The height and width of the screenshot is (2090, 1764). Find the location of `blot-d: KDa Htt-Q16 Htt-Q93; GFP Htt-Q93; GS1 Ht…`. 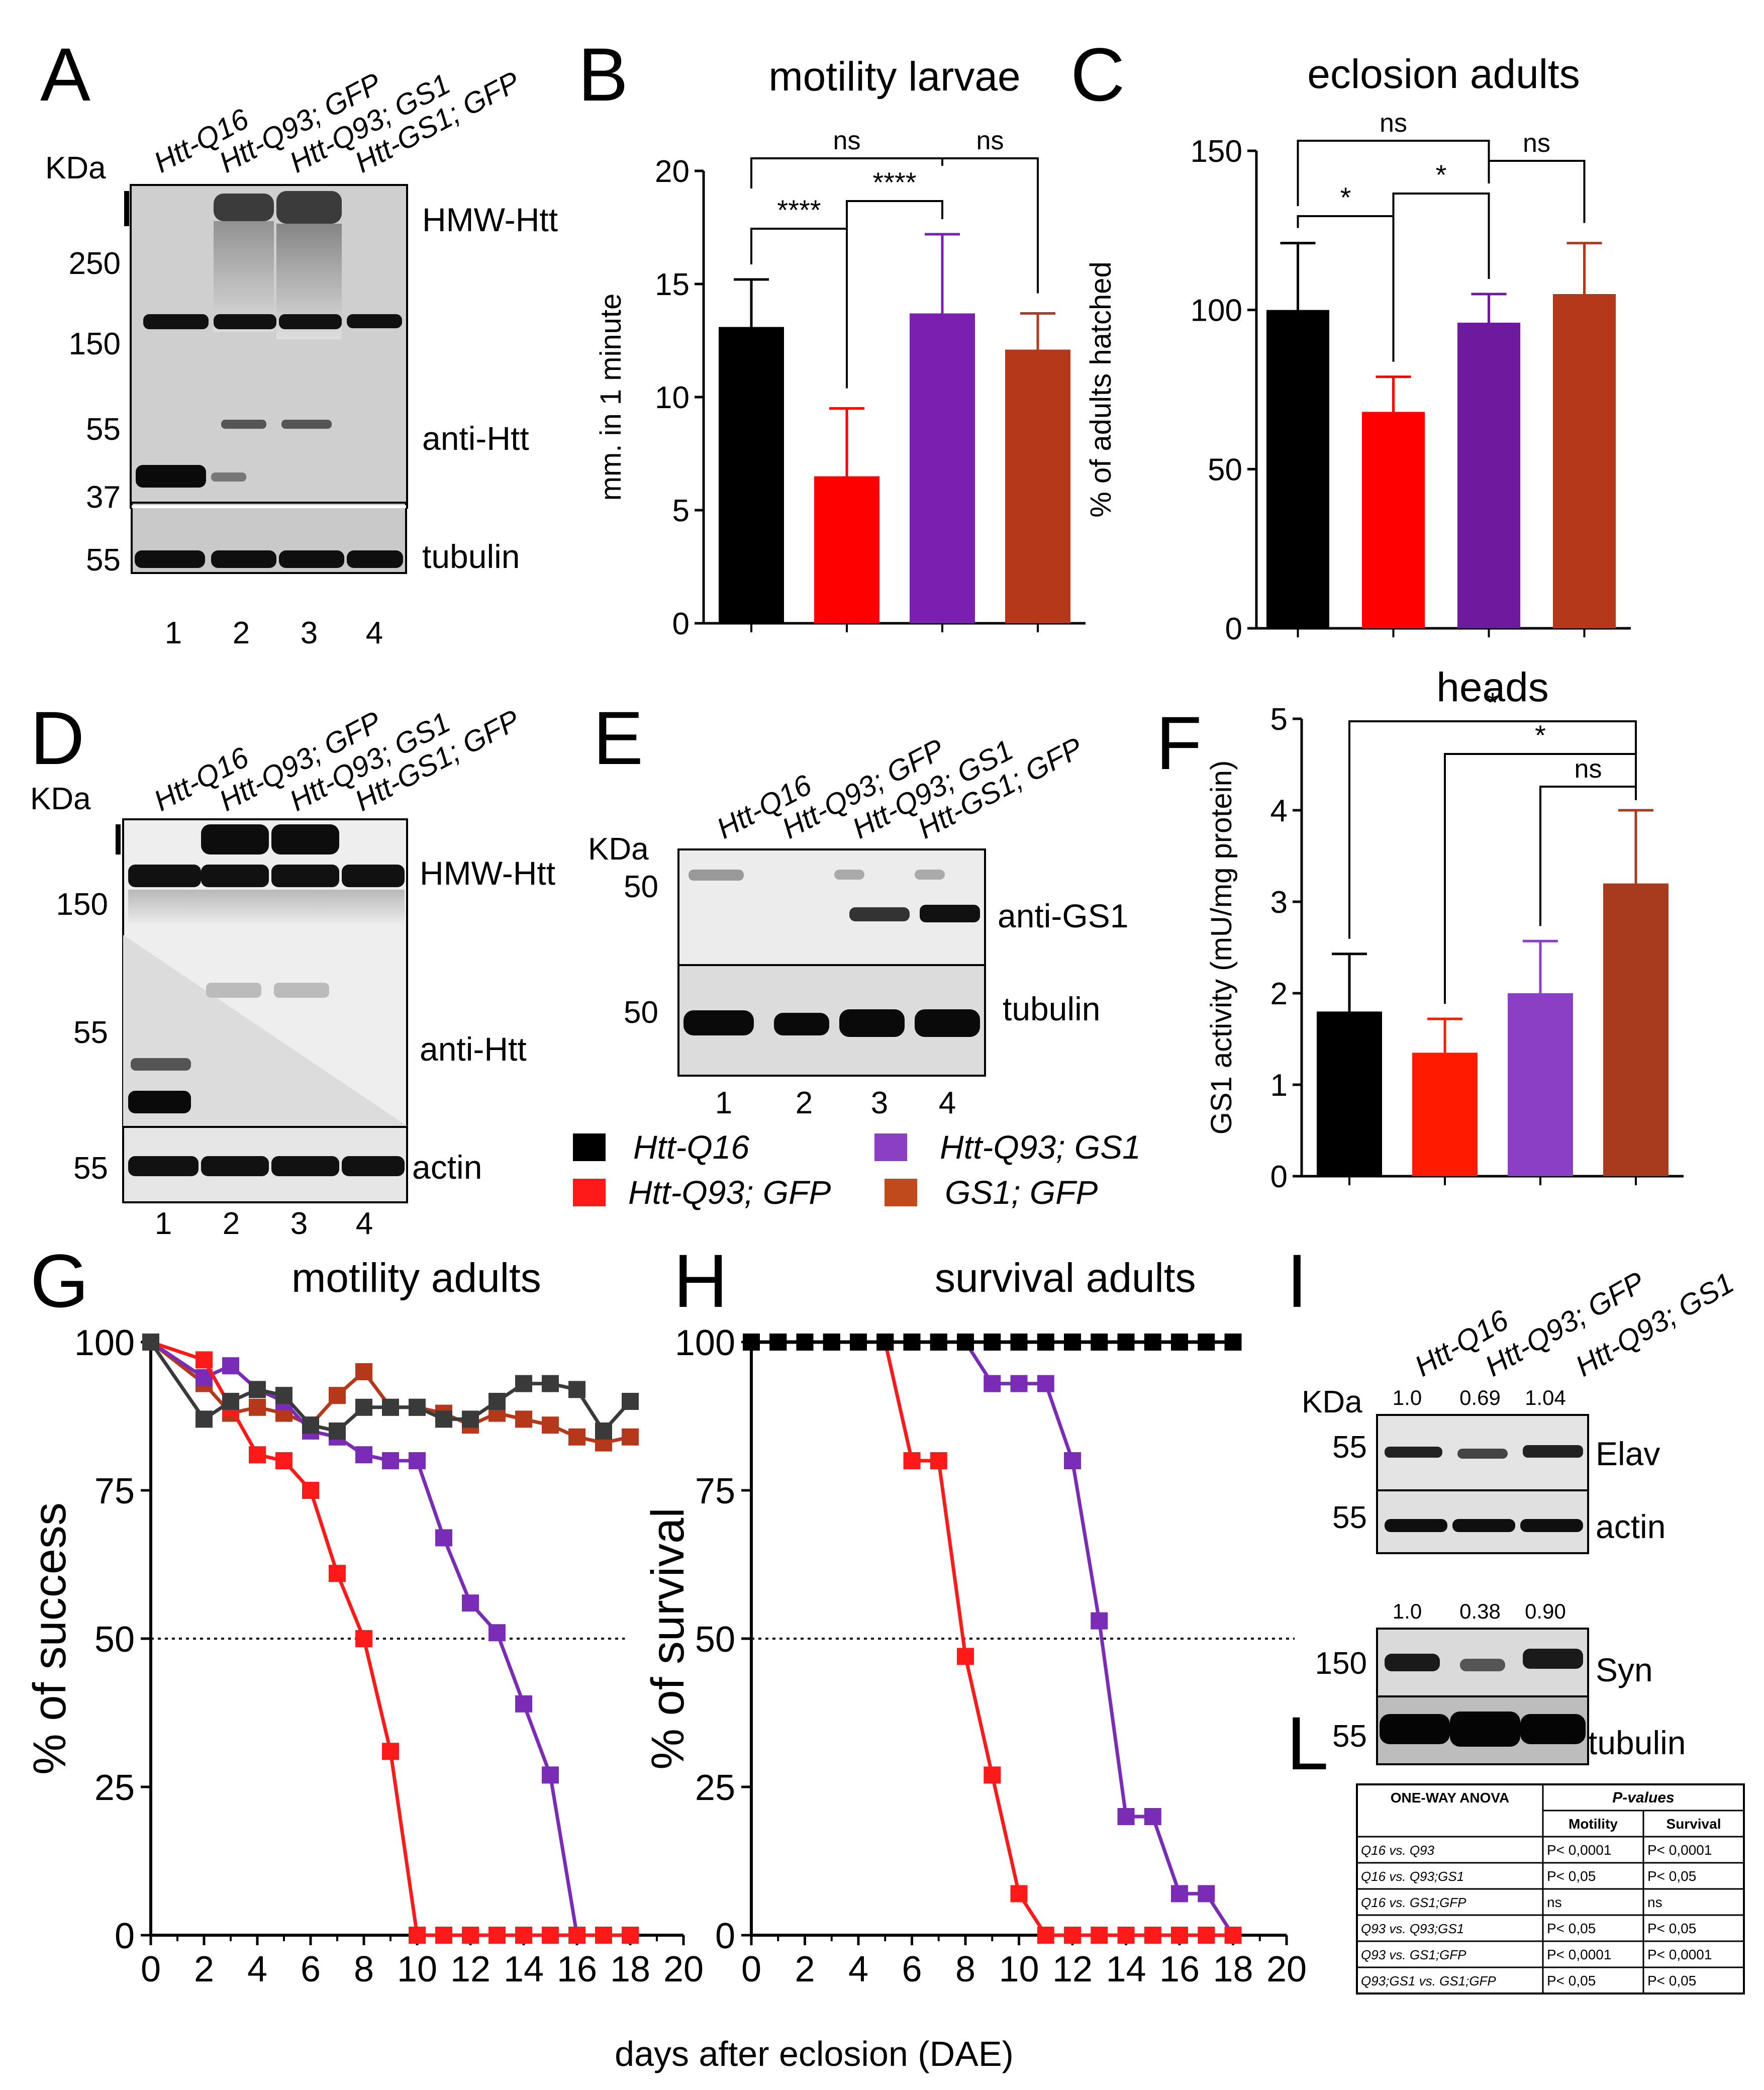

blot-d: KDa Htt-Q16 Htt-Q93; GFP Htt-Q93; GS1 Ht… is located at coordinates (292, 972).